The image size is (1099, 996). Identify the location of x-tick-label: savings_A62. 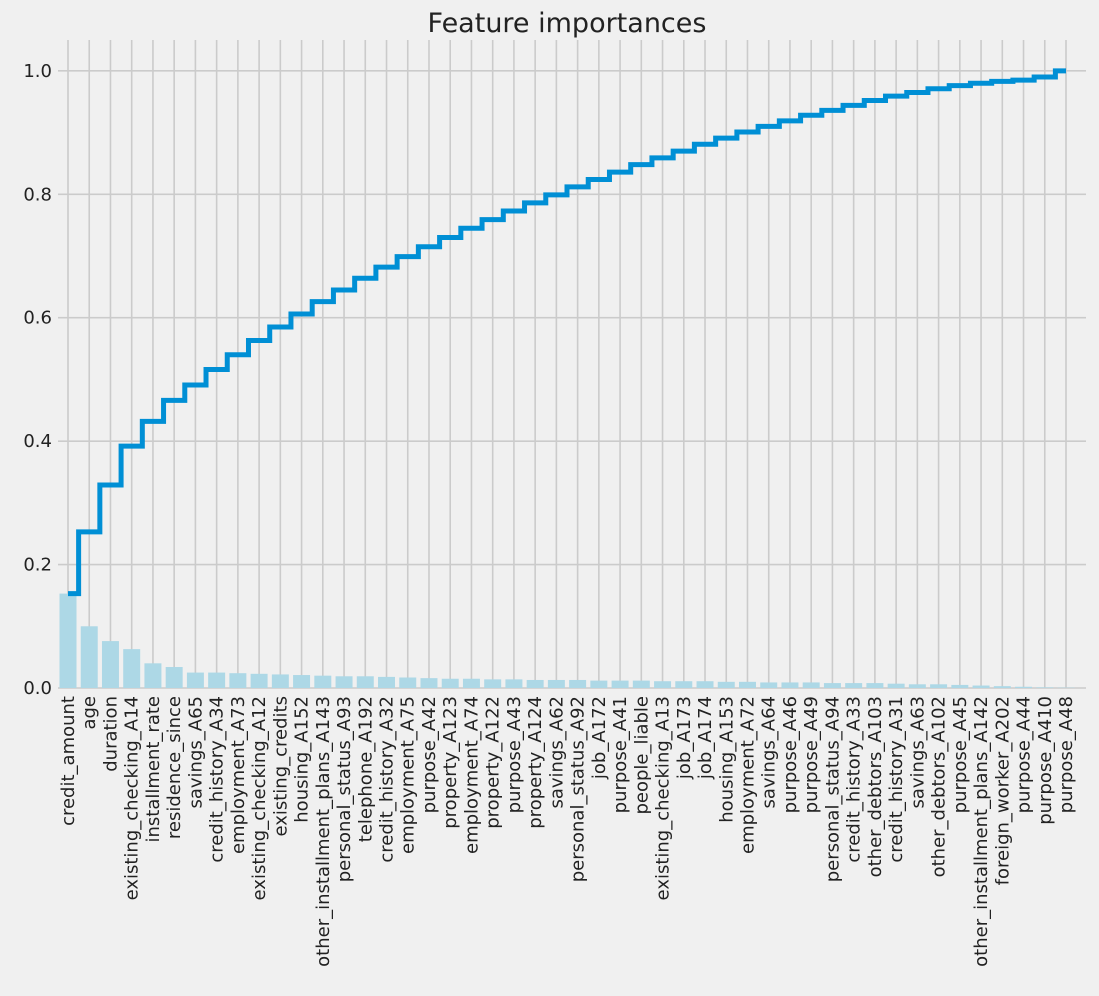
(556, 752).